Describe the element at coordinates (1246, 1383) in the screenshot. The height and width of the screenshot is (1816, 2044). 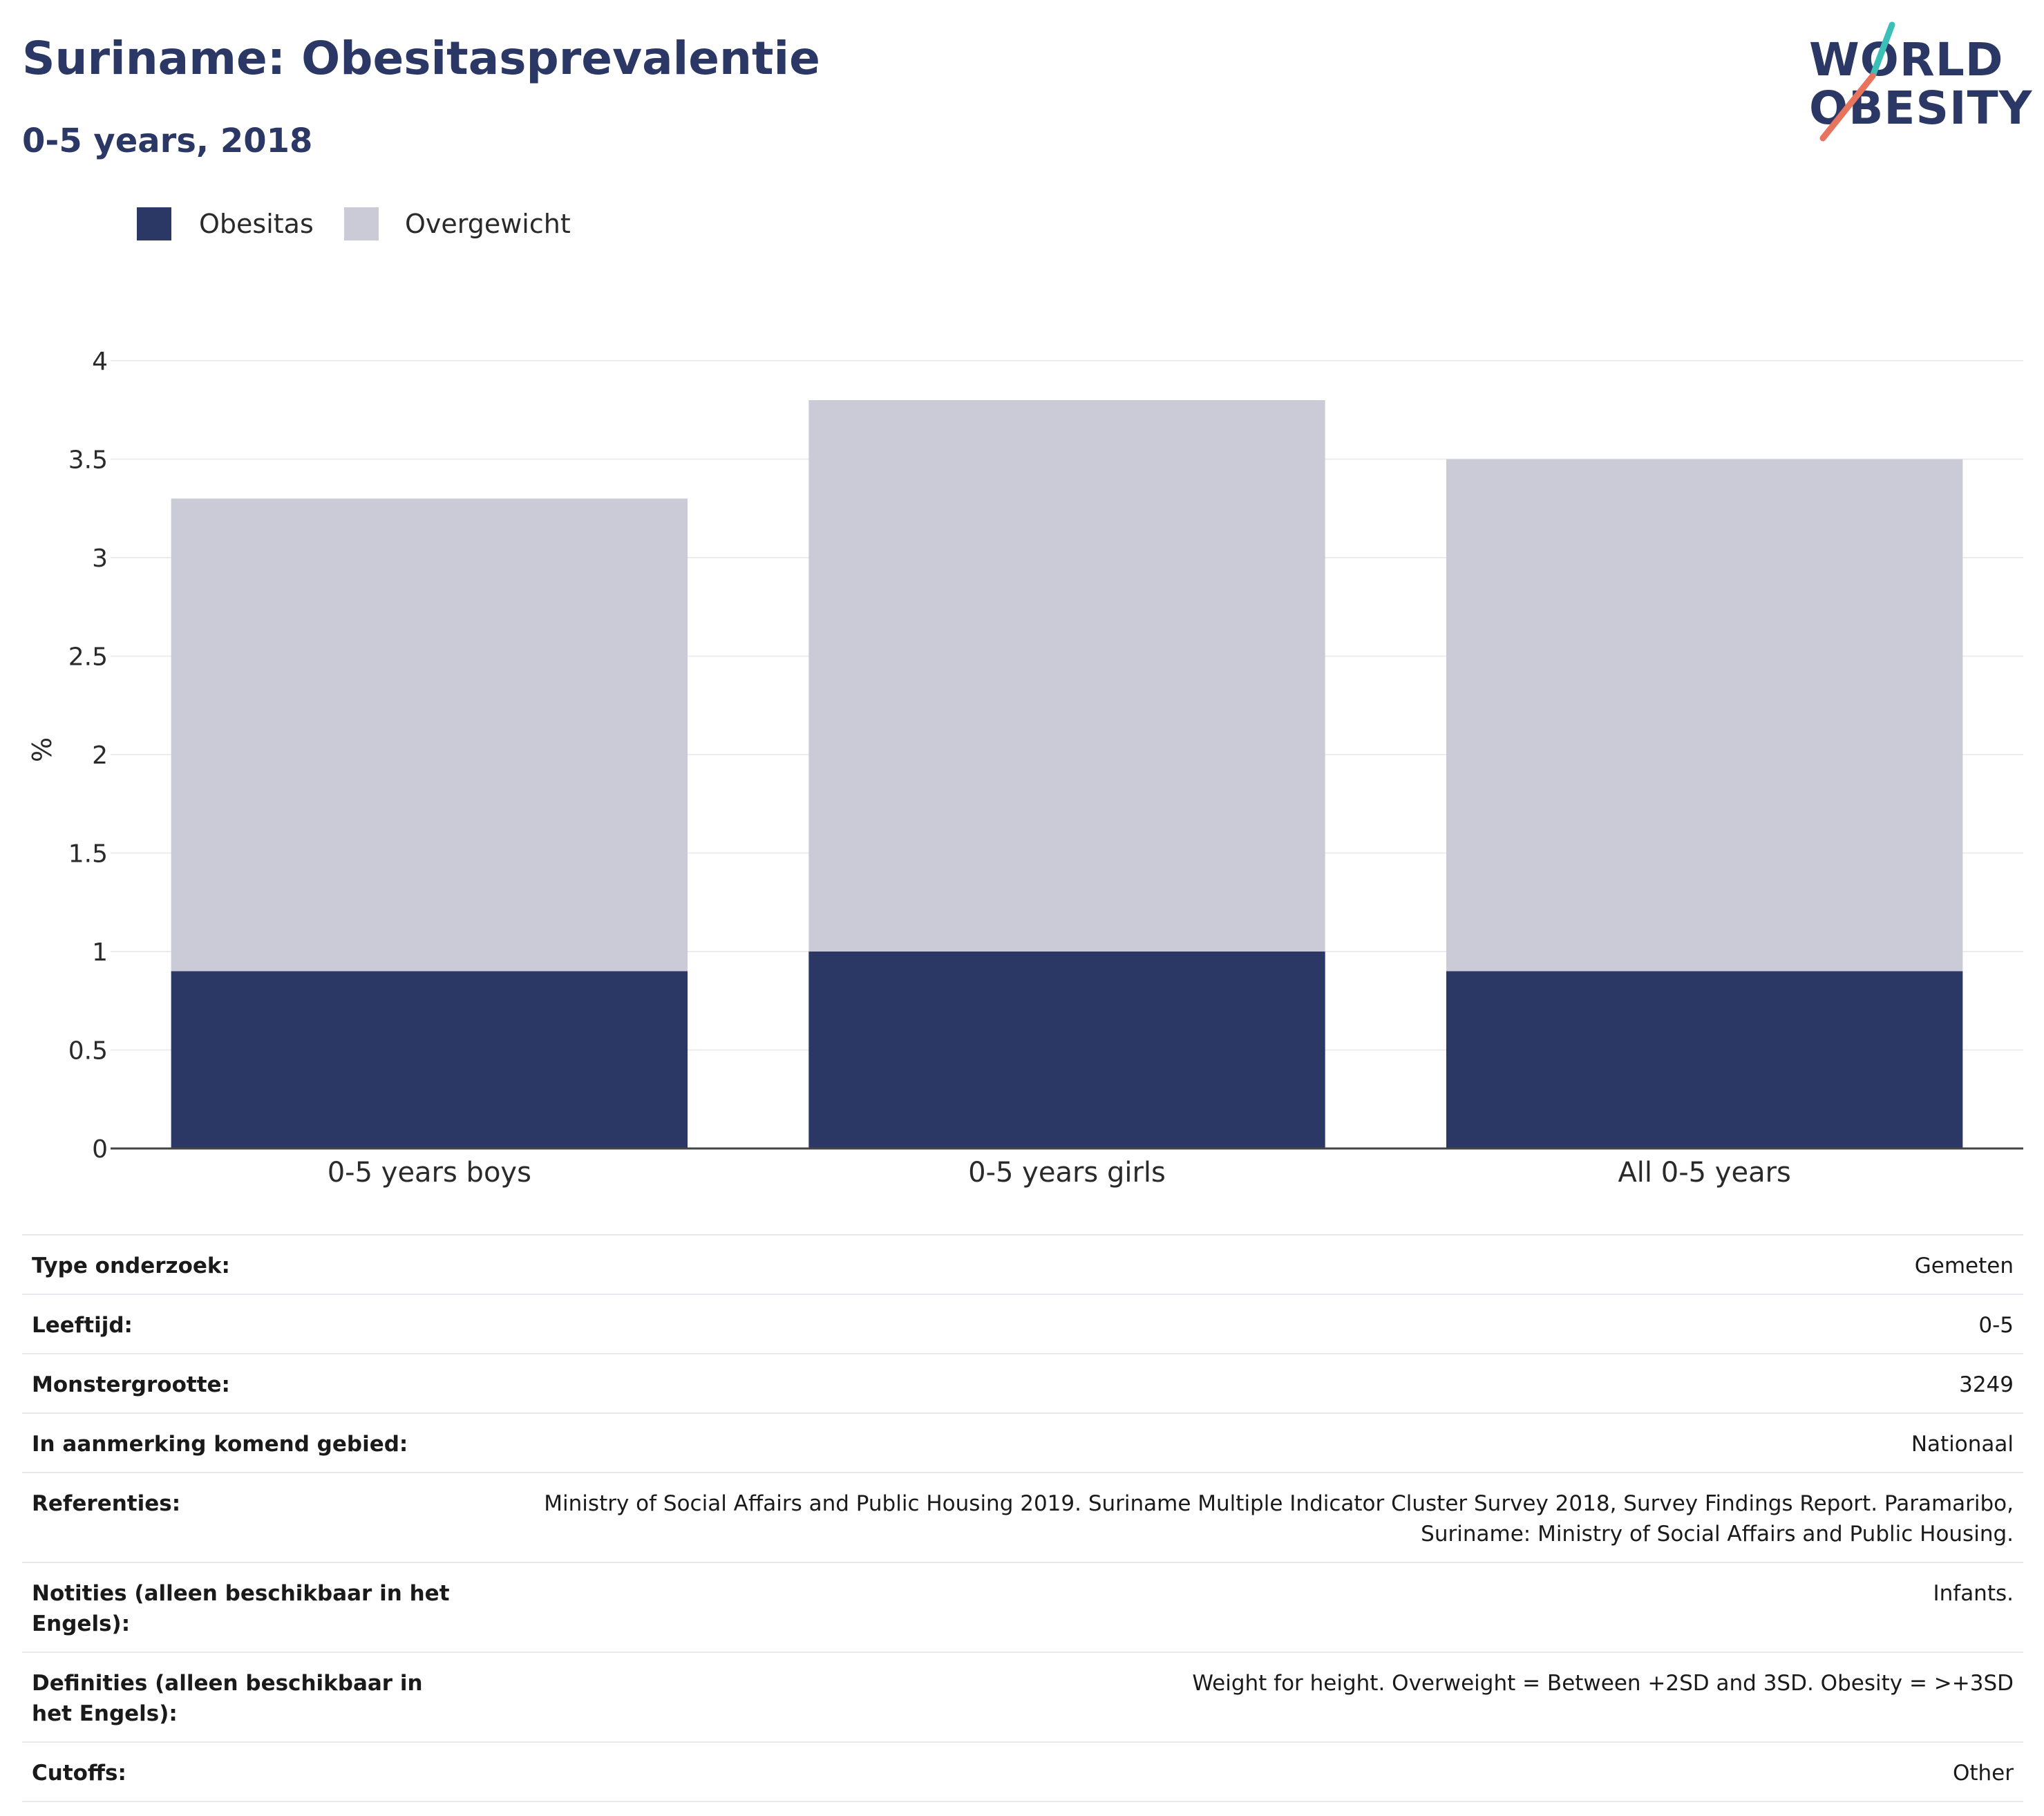
I see `info-value: 3249` at that location.